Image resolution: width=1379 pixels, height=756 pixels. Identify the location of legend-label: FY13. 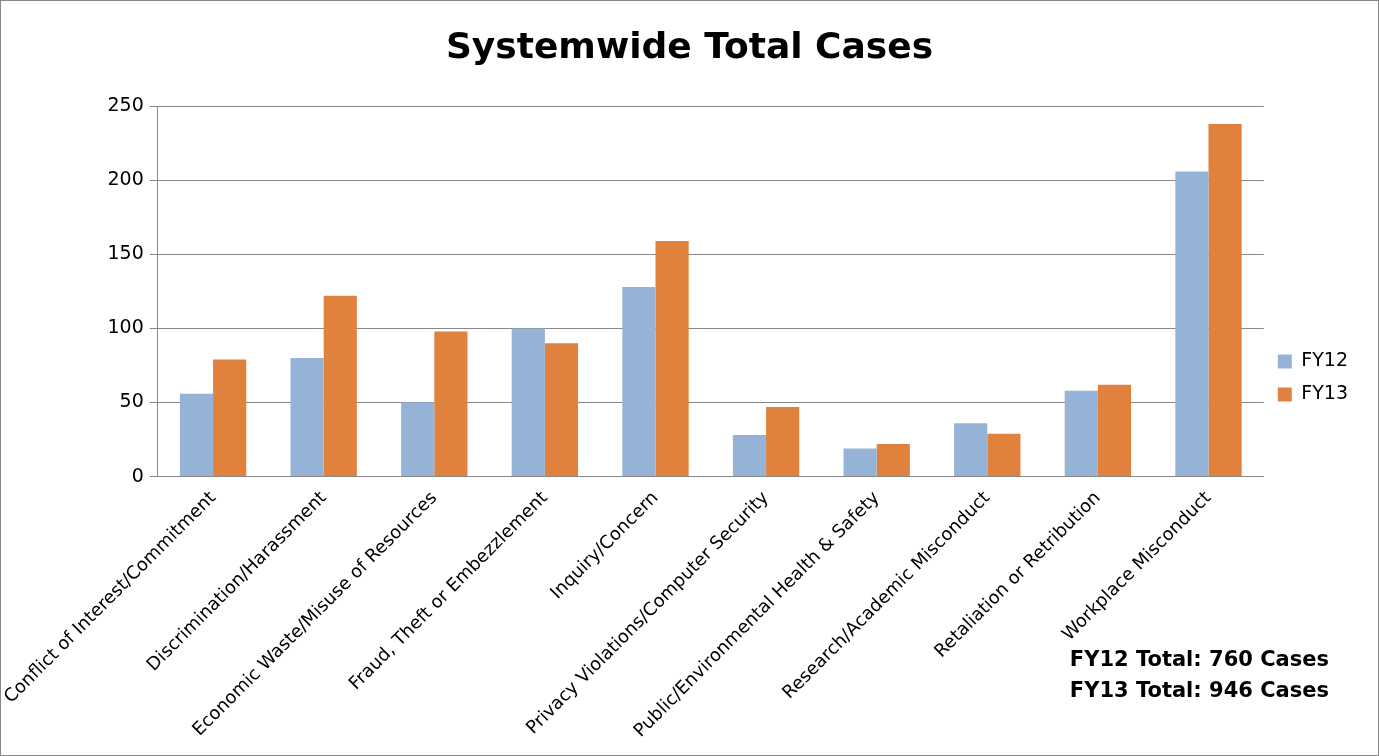
(1325, 392).